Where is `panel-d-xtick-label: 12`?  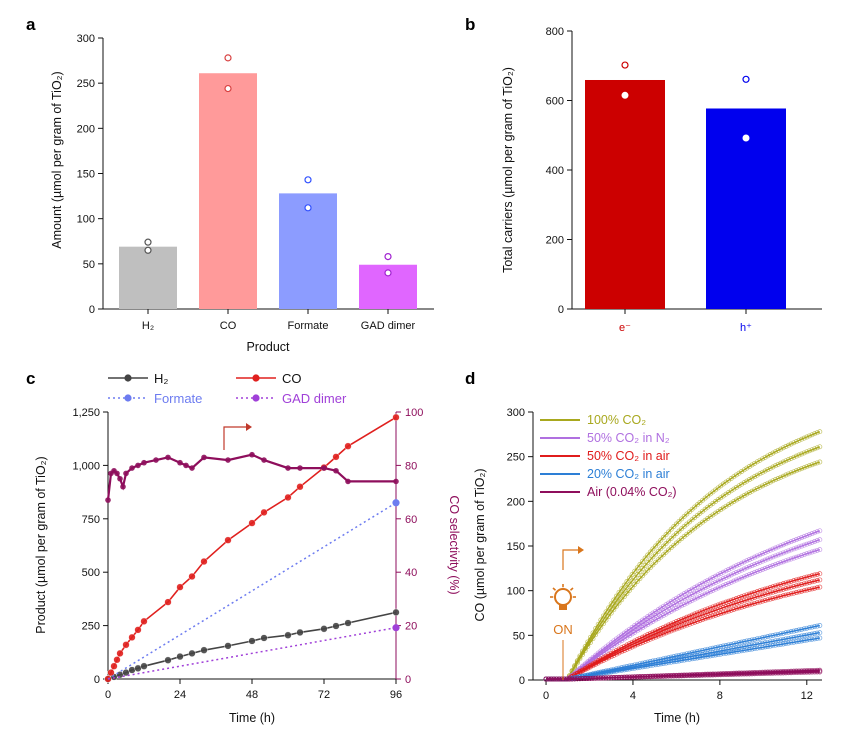
panel-d-xtick-label: 12 is located at coordinates (807, 696).